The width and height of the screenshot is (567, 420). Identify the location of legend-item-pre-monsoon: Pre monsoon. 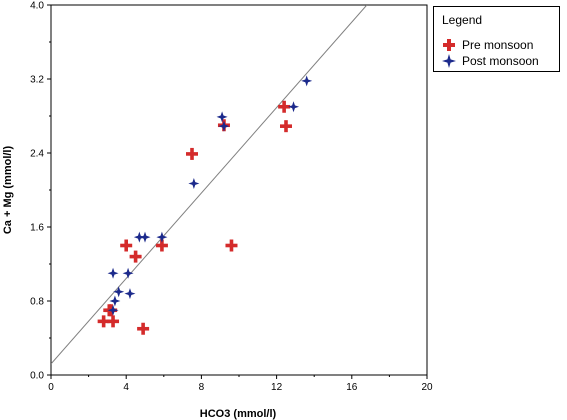
(487, 45).